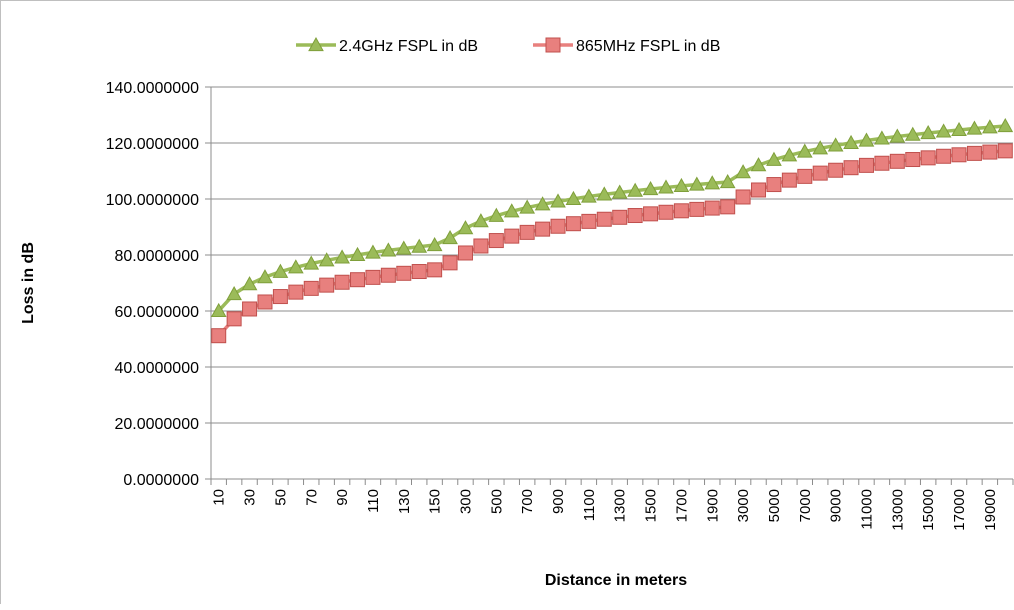 The width and height of the screenshot is (1014, 610). What do you see at coordinates (620, 505) in the screenshot?
I see `x-tick-label: 1300` at bounding box center [620, 505].